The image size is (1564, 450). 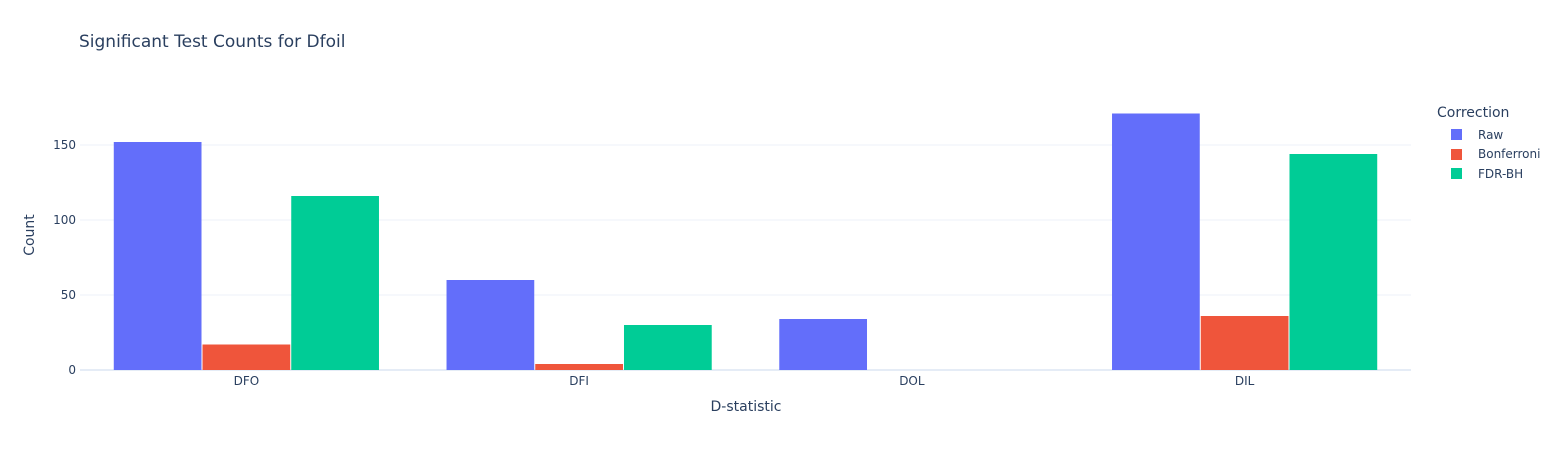 What do you see at coordinates (1509, 154) in the screenshot?
I see `legend-label: Bonferroni` at bounding box center [1509, 154].